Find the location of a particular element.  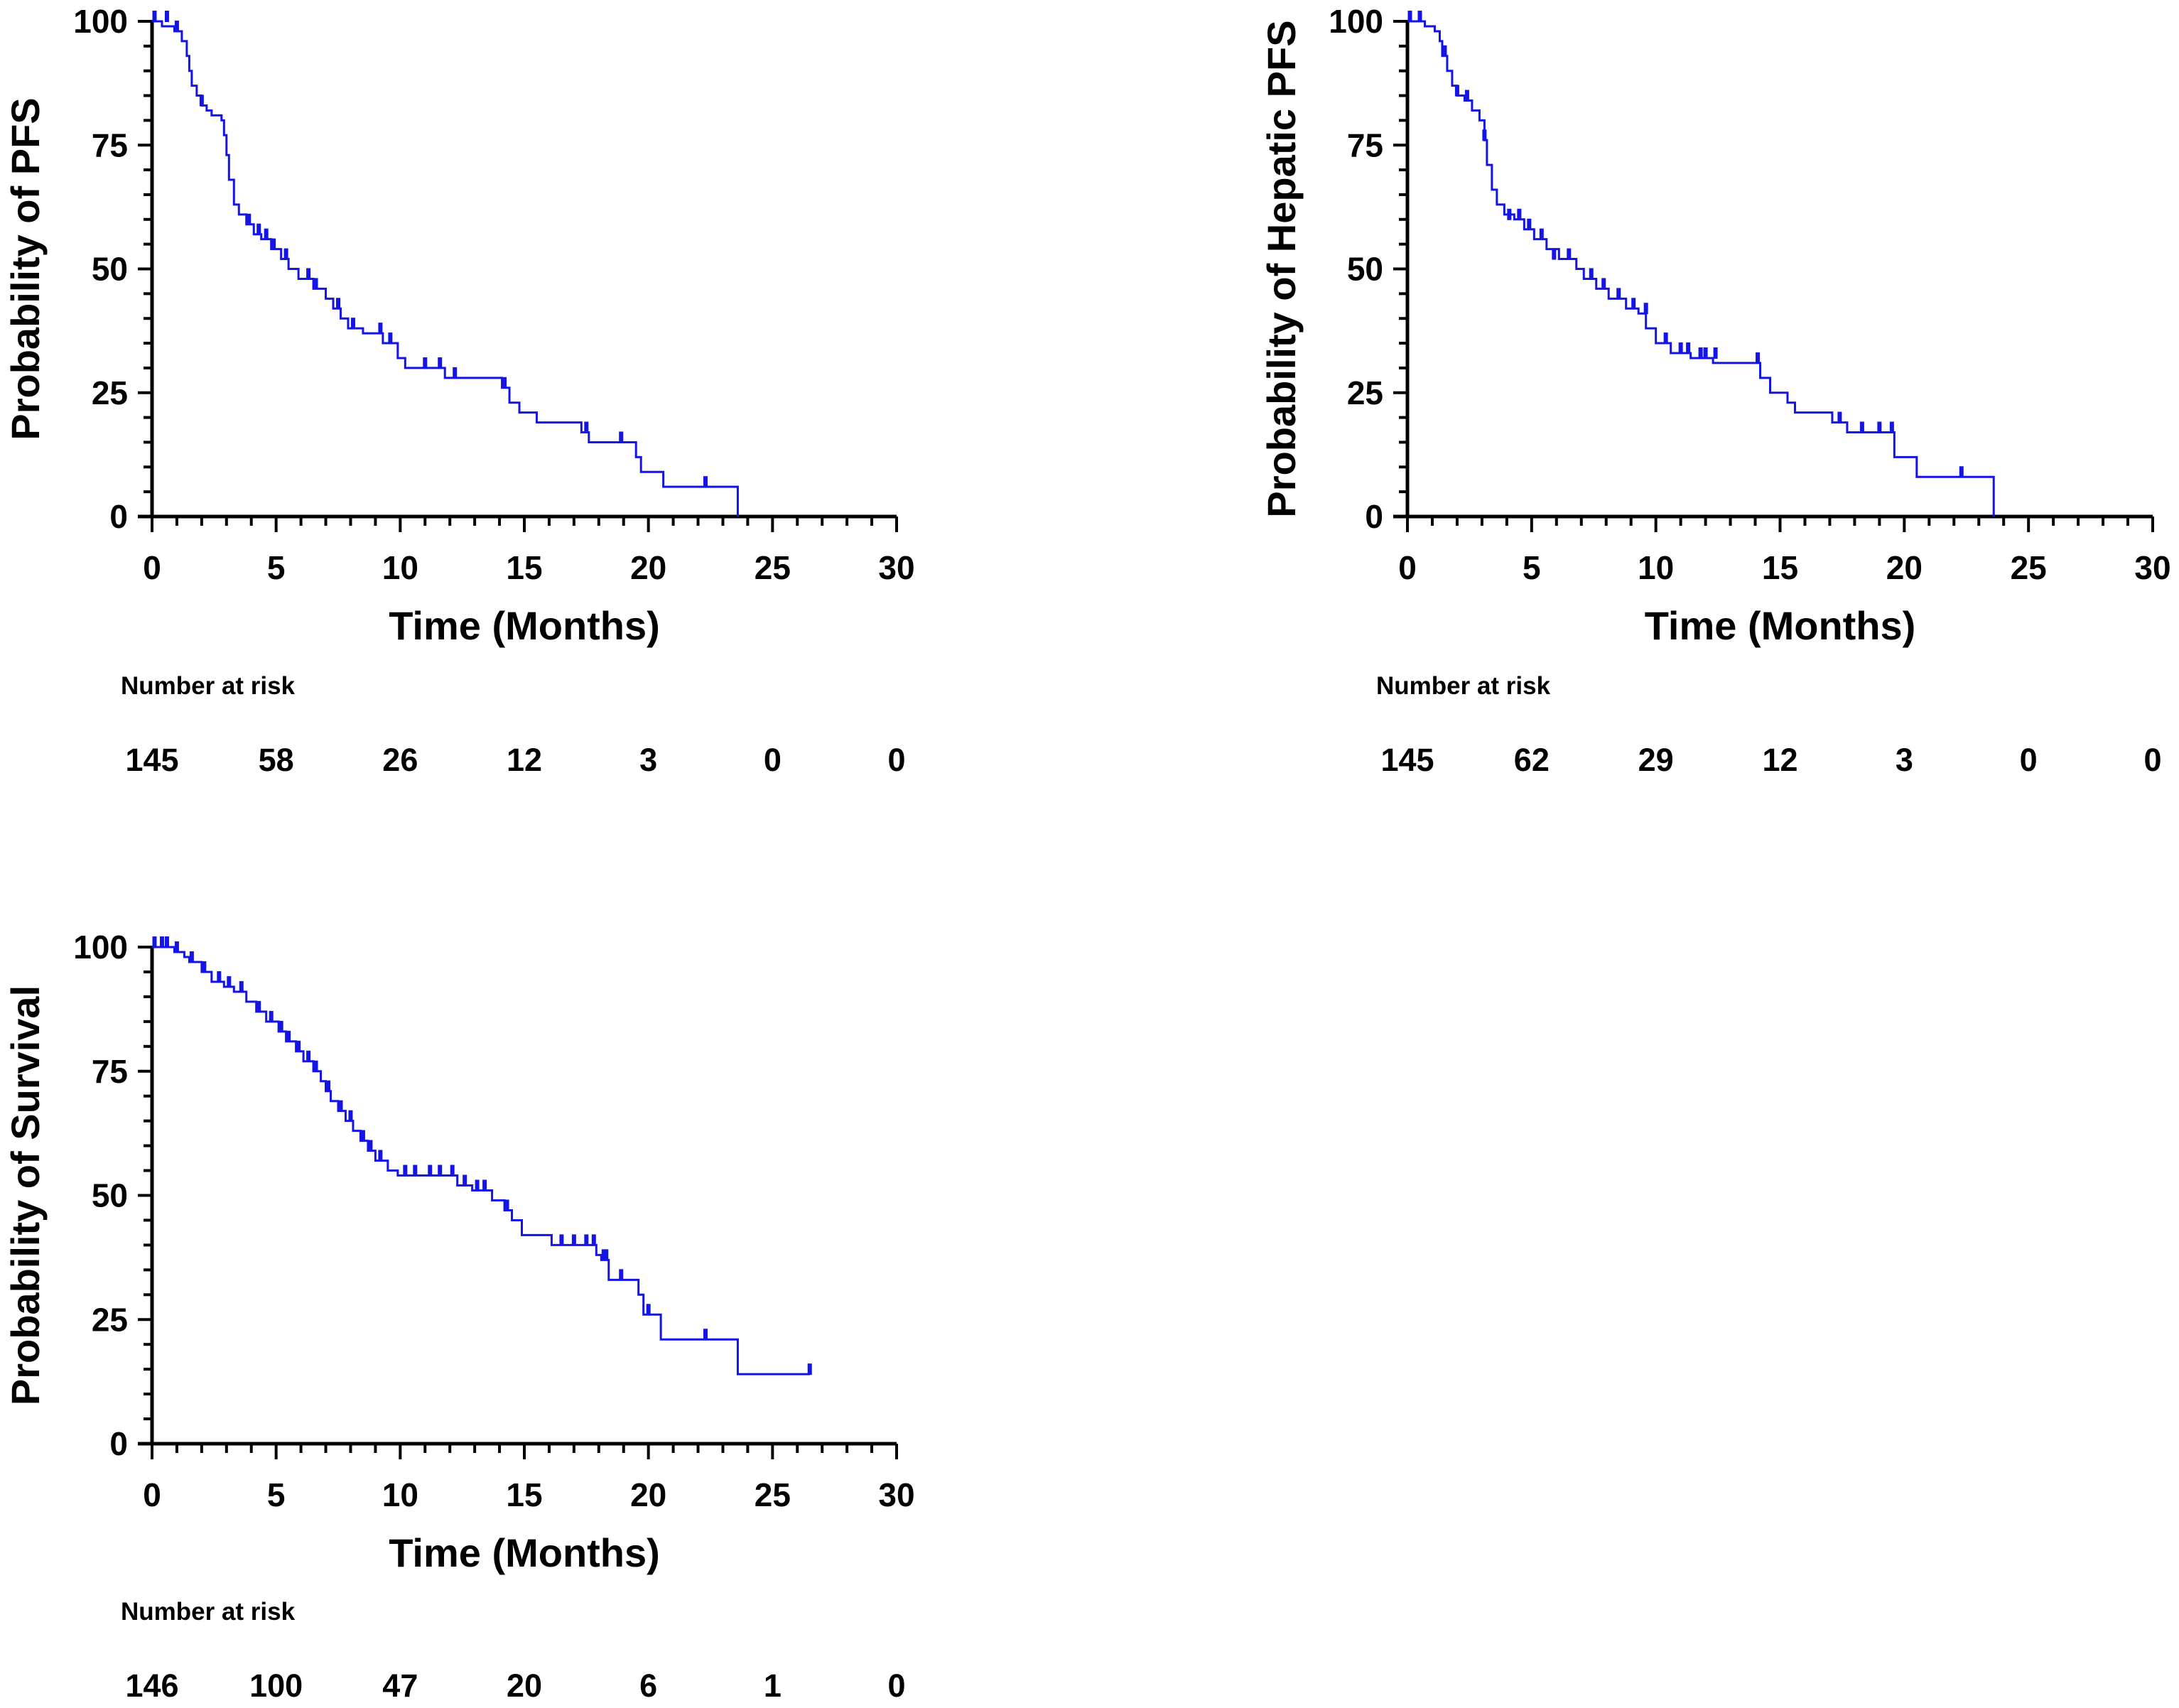

number-at-risk-value: 47 is located at coordinates (400, 1686).